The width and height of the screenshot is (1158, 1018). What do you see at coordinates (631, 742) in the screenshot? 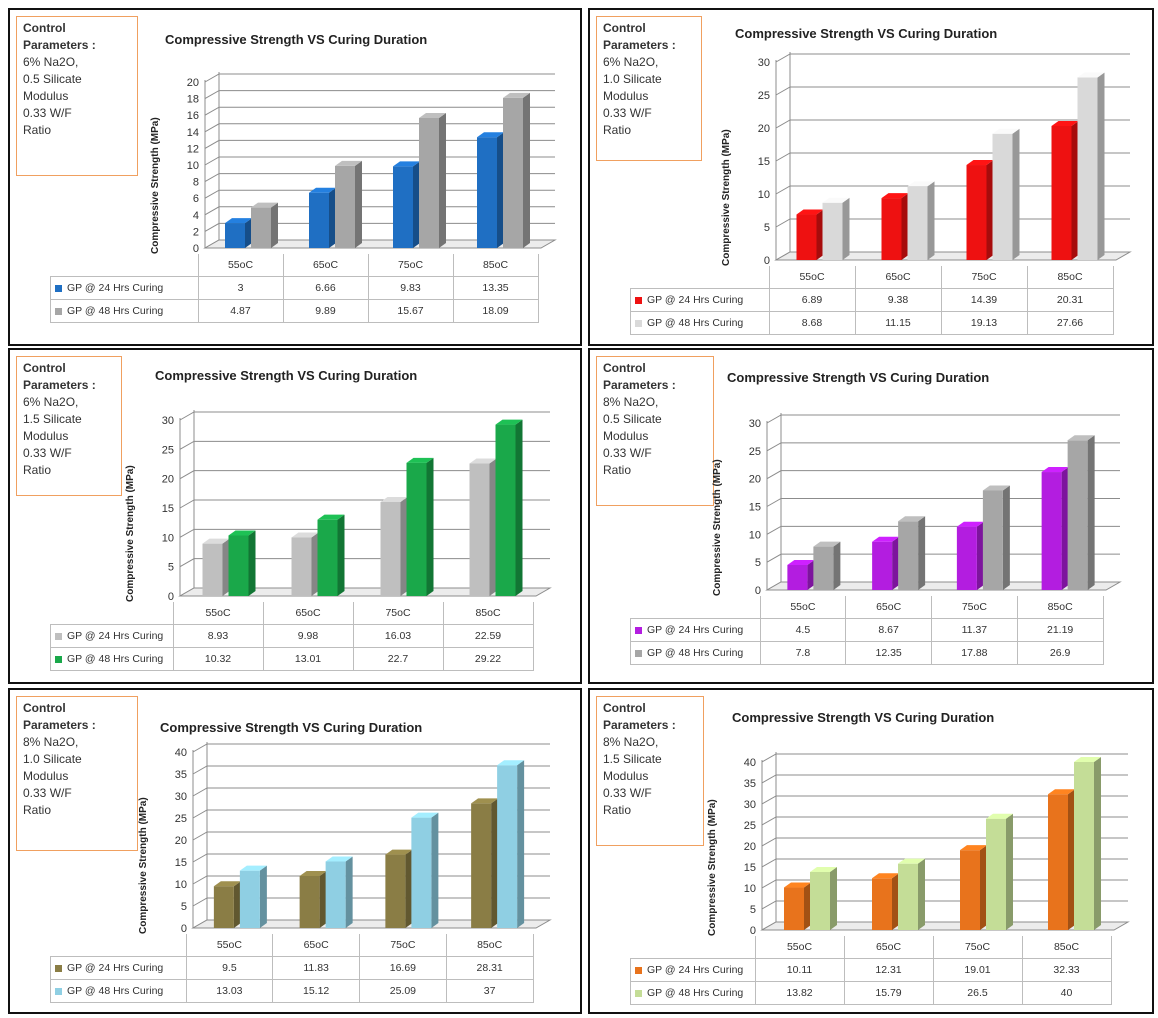
I see `control-parameter-line: 8% Na2O,` at bounding box center [631, 742].